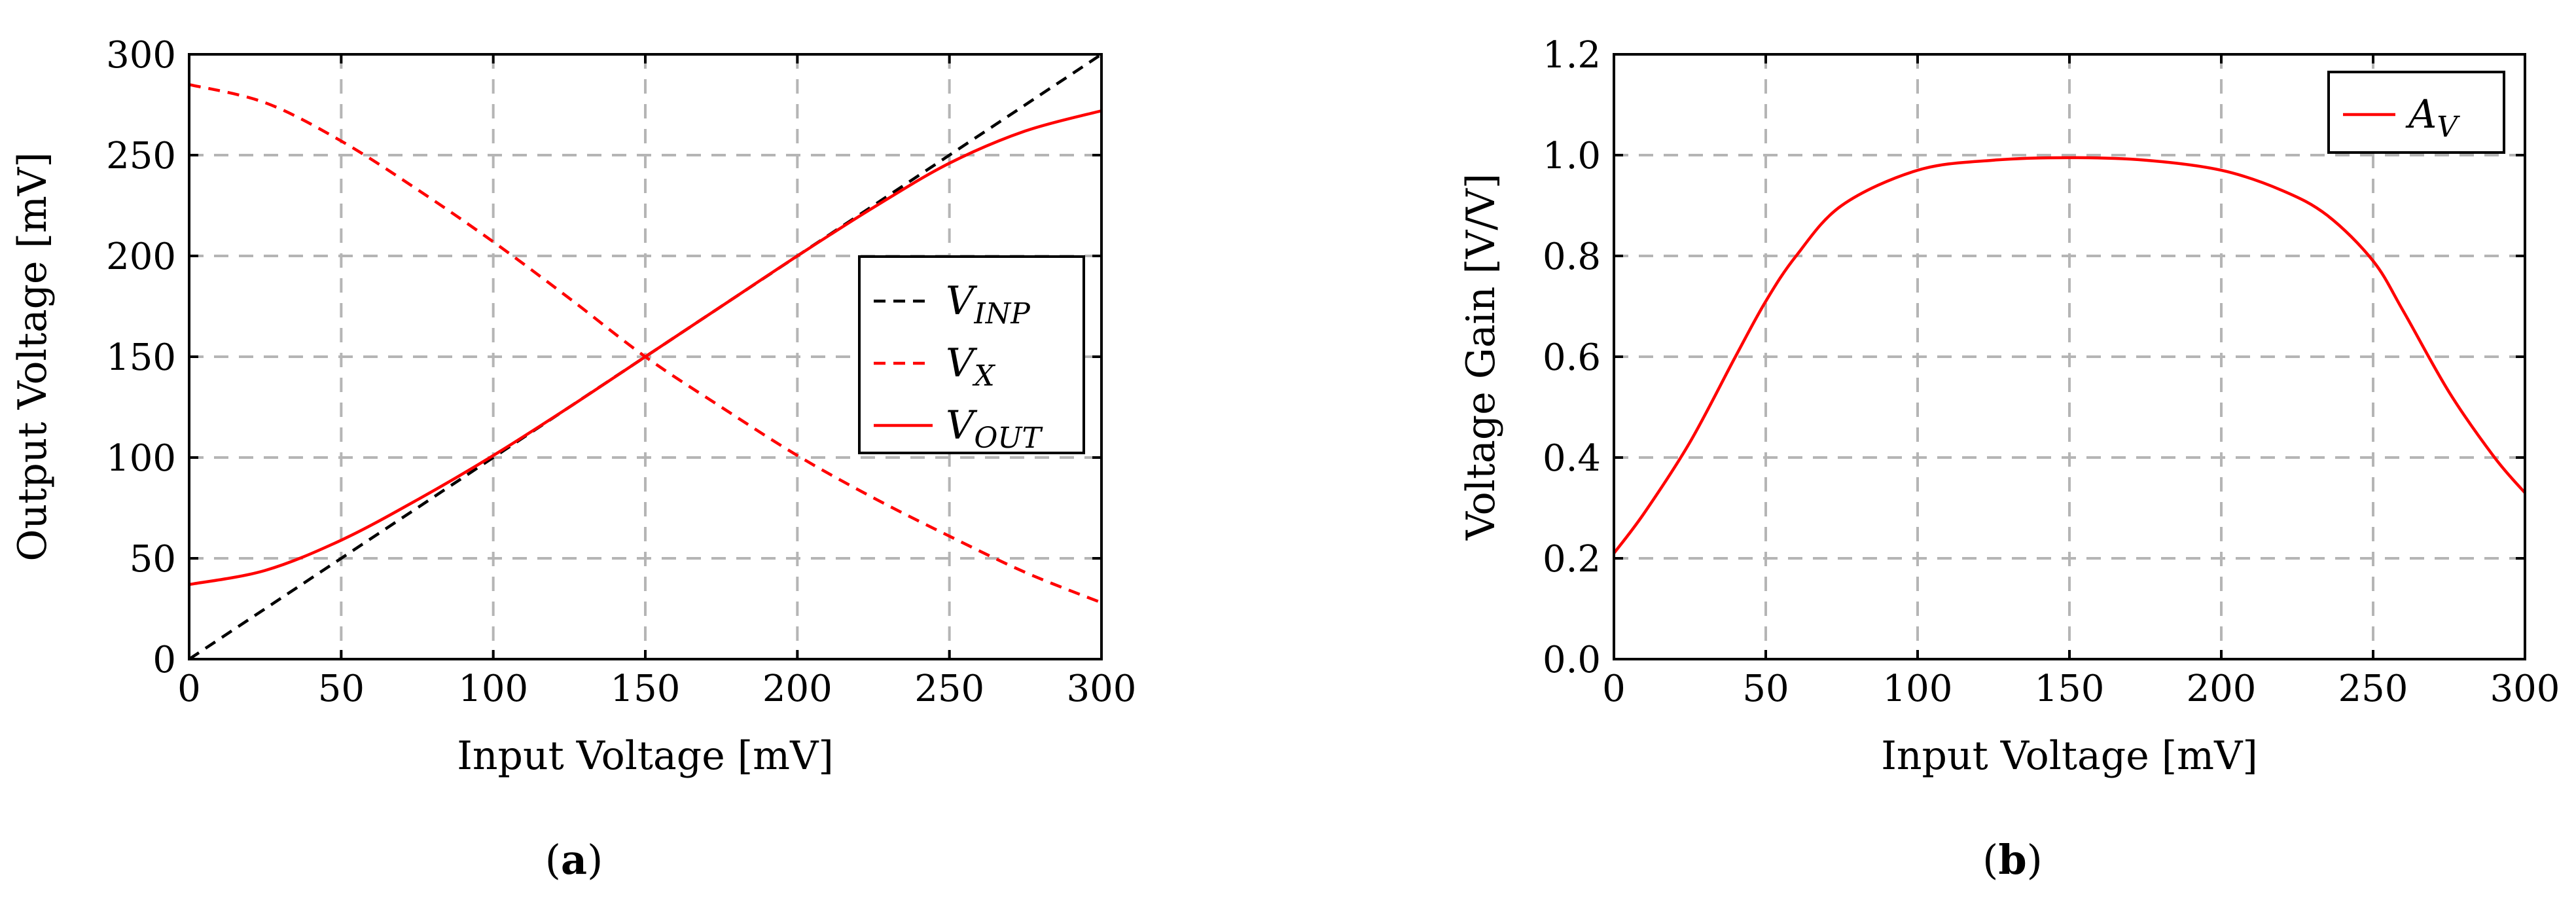 The width and height of the screenshot is (2576, 900). I want to click on y-tick-label: 0.8, so click(1572, 257).